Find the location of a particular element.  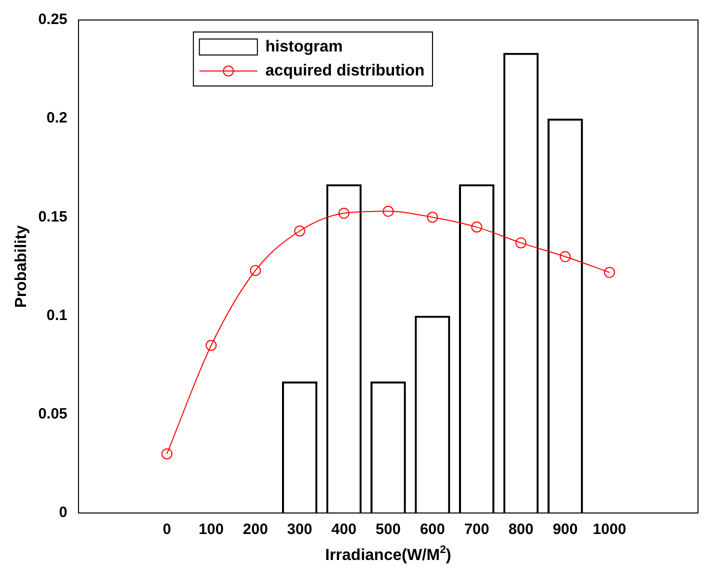

x-tick-label: 900 is located at coordinates (565, 529).